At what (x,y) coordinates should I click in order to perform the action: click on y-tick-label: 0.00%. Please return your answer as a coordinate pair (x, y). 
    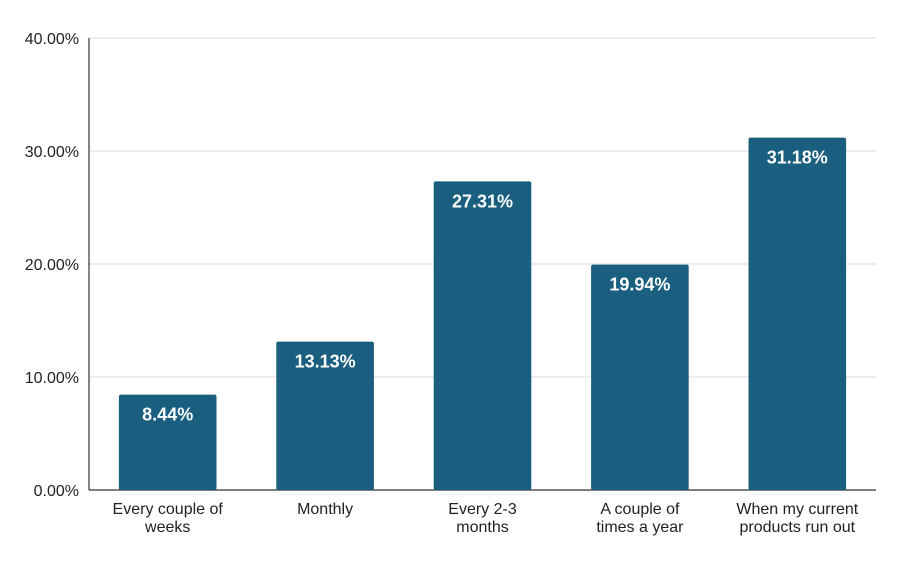
    Looking at the image, I should click on (56, 491).